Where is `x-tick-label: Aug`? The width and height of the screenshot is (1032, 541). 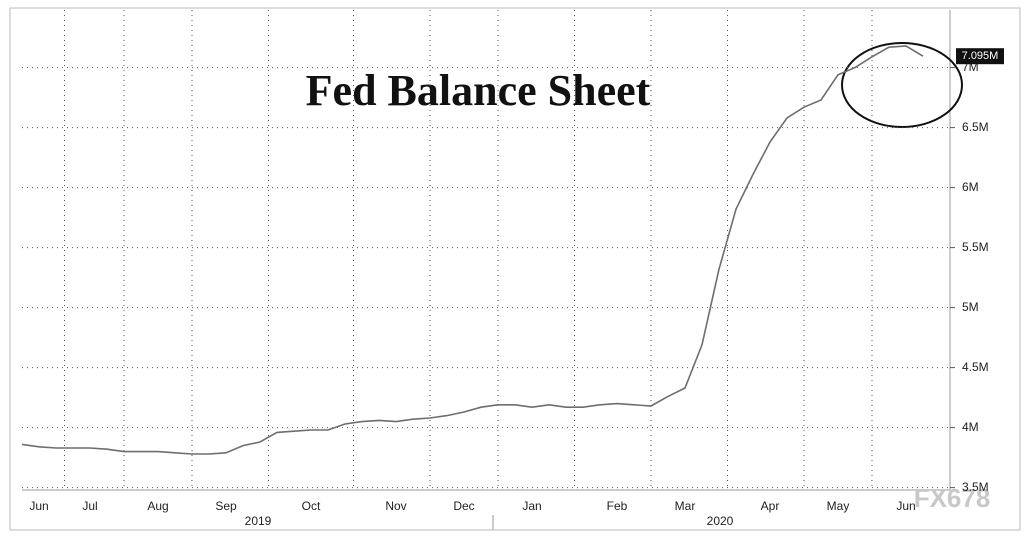
x-tick-label: Aug is located at coordinates (157, 506).